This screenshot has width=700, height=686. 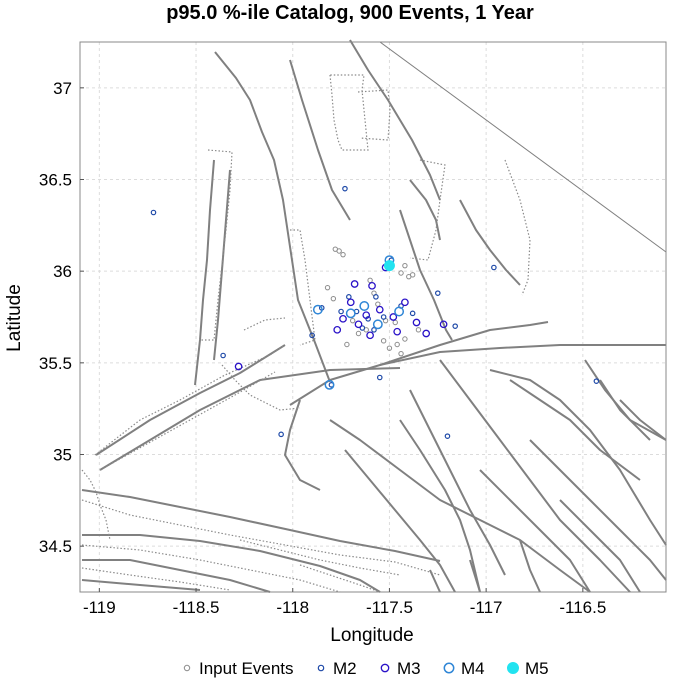 I want to click on legend-marker-m2, so click(x=321, y=668).